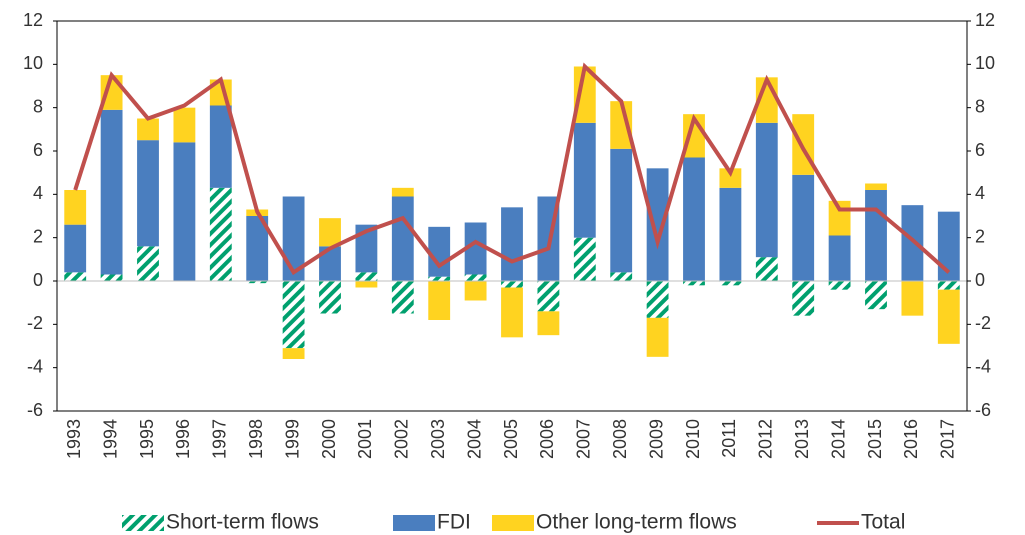 The width and height of the screenshot is (1025, 535). What do you see at coordinates (838, 439) in the screenshot?
I see `x-tick-label: 2014` at bounding box center [838, 439].